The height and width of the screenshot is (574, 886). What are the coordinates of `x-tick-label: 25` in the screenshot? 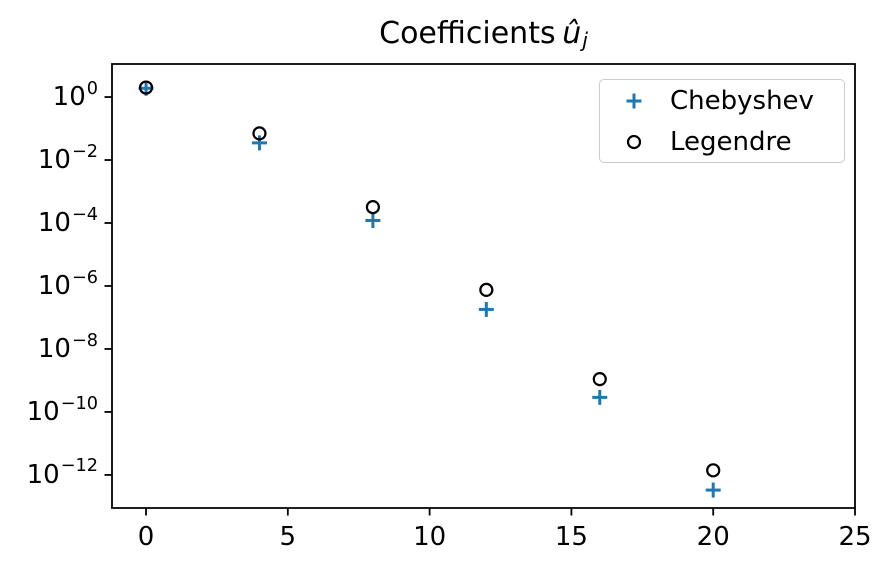 It's located at (855, 537).